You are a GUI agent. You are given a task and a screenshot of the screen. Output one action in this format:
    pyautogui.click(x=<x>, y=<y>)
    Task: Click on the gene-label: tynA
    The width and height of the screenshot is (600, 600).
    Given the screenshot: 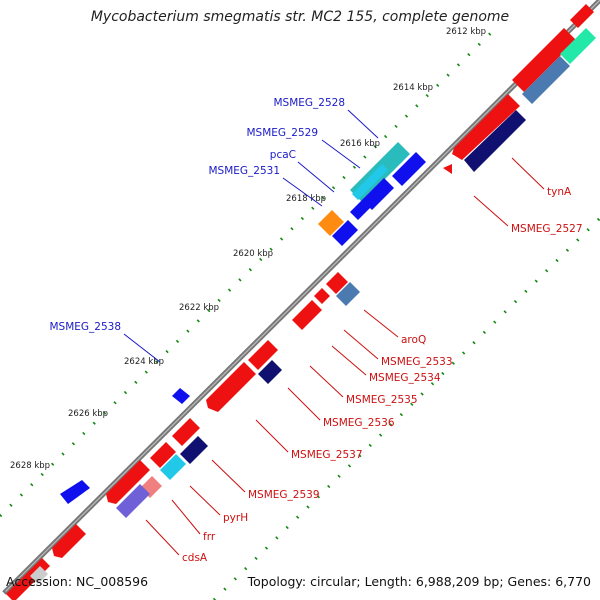 What is the action you would take?
    pyautogui.click(x=559, y=192)
    